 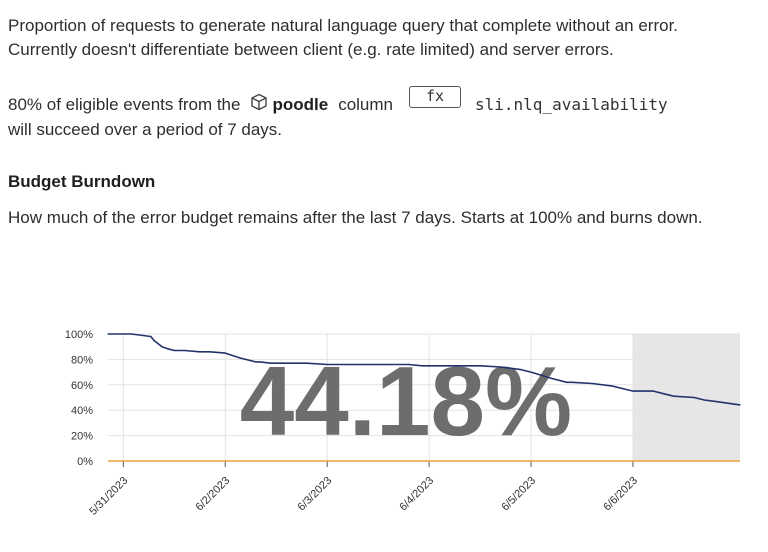 I want to click on x-tick-label: 6/4/2023, so click(x=416, y=494).